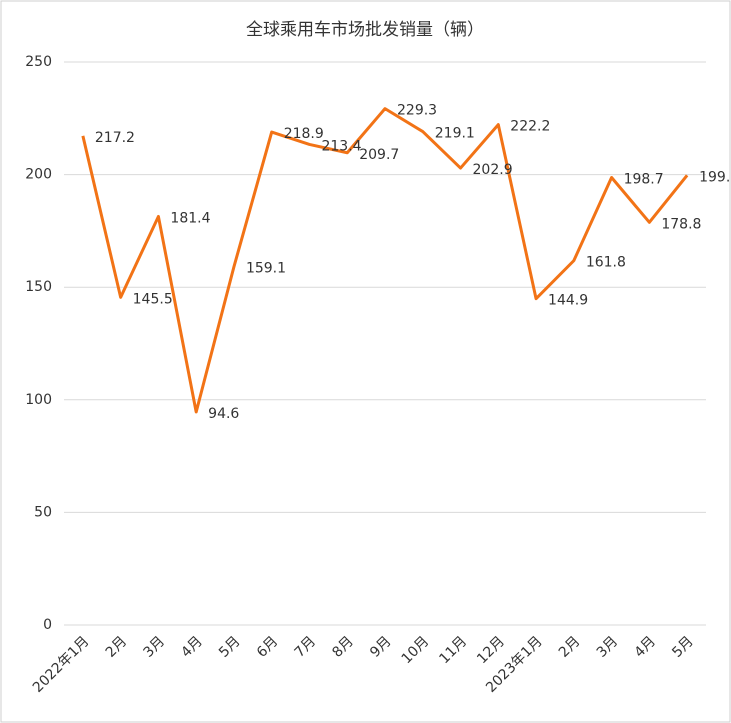 Image resolution: width=731 pixels, height=723 pixels. I want to click on data-label: 202.9, so click(493, 170).